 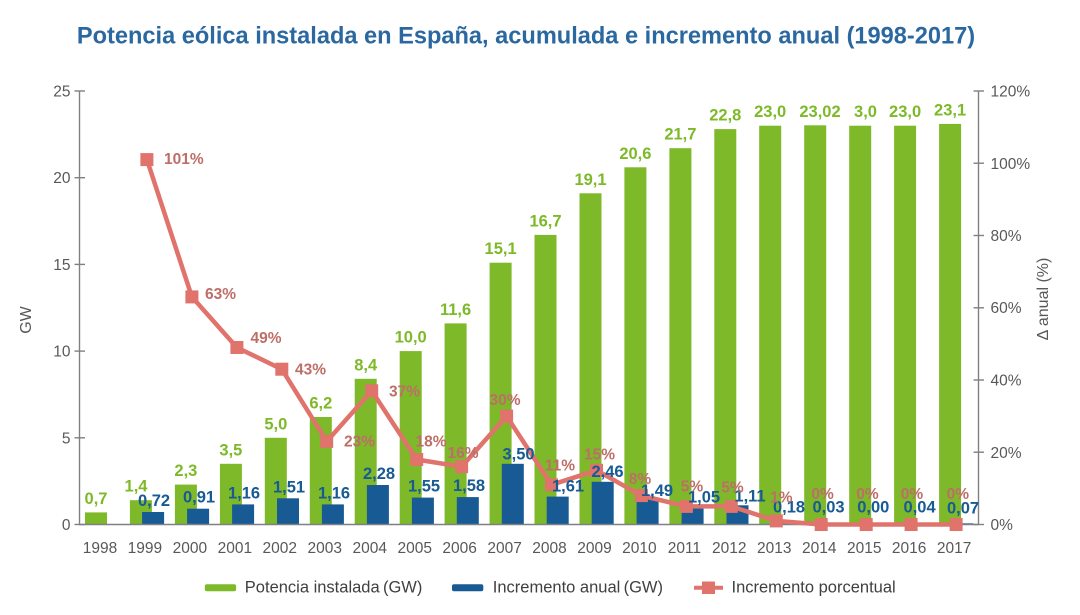 What do you see at coordinates (185, 471) in the screenshot?
I see `svg-text: 2,3` at bounding box center [185, 471].